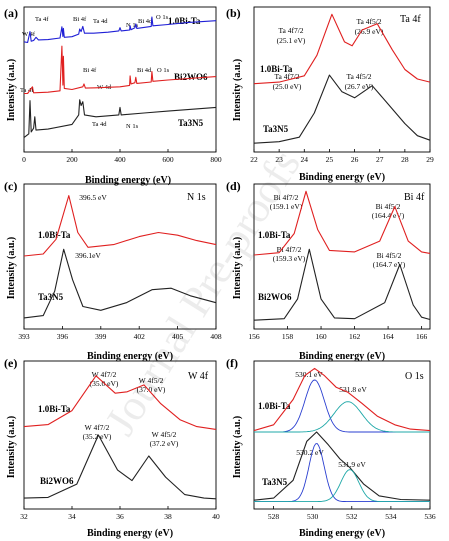 The height and width of the screenshot is (541, 449). Describe the element at coordinates (368, 21) in the screenshot. I see `peak-b-1: Ta 4f5/2` at that location.